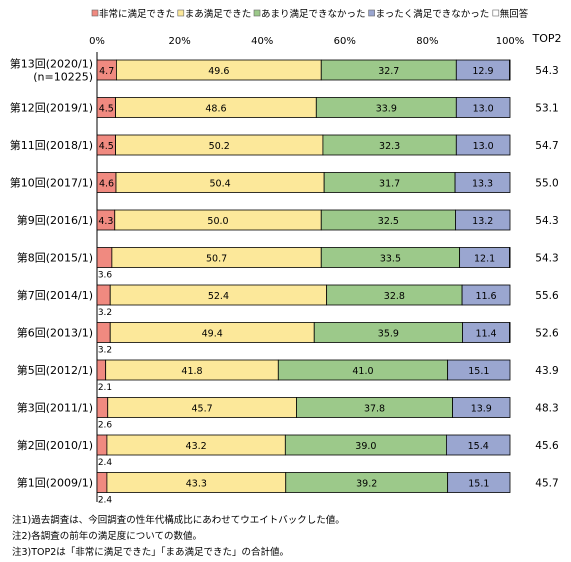  Describe the element at coordinates (365, 446) in the screenshot. I see `data-label: 39.0` at that location.